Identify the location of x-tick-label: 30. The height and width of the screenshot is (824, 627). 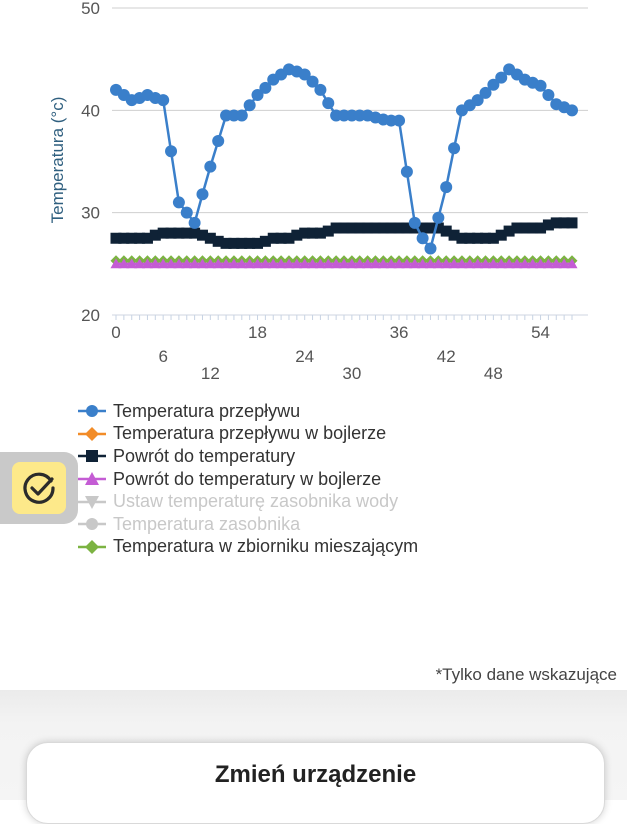
(351, 373).